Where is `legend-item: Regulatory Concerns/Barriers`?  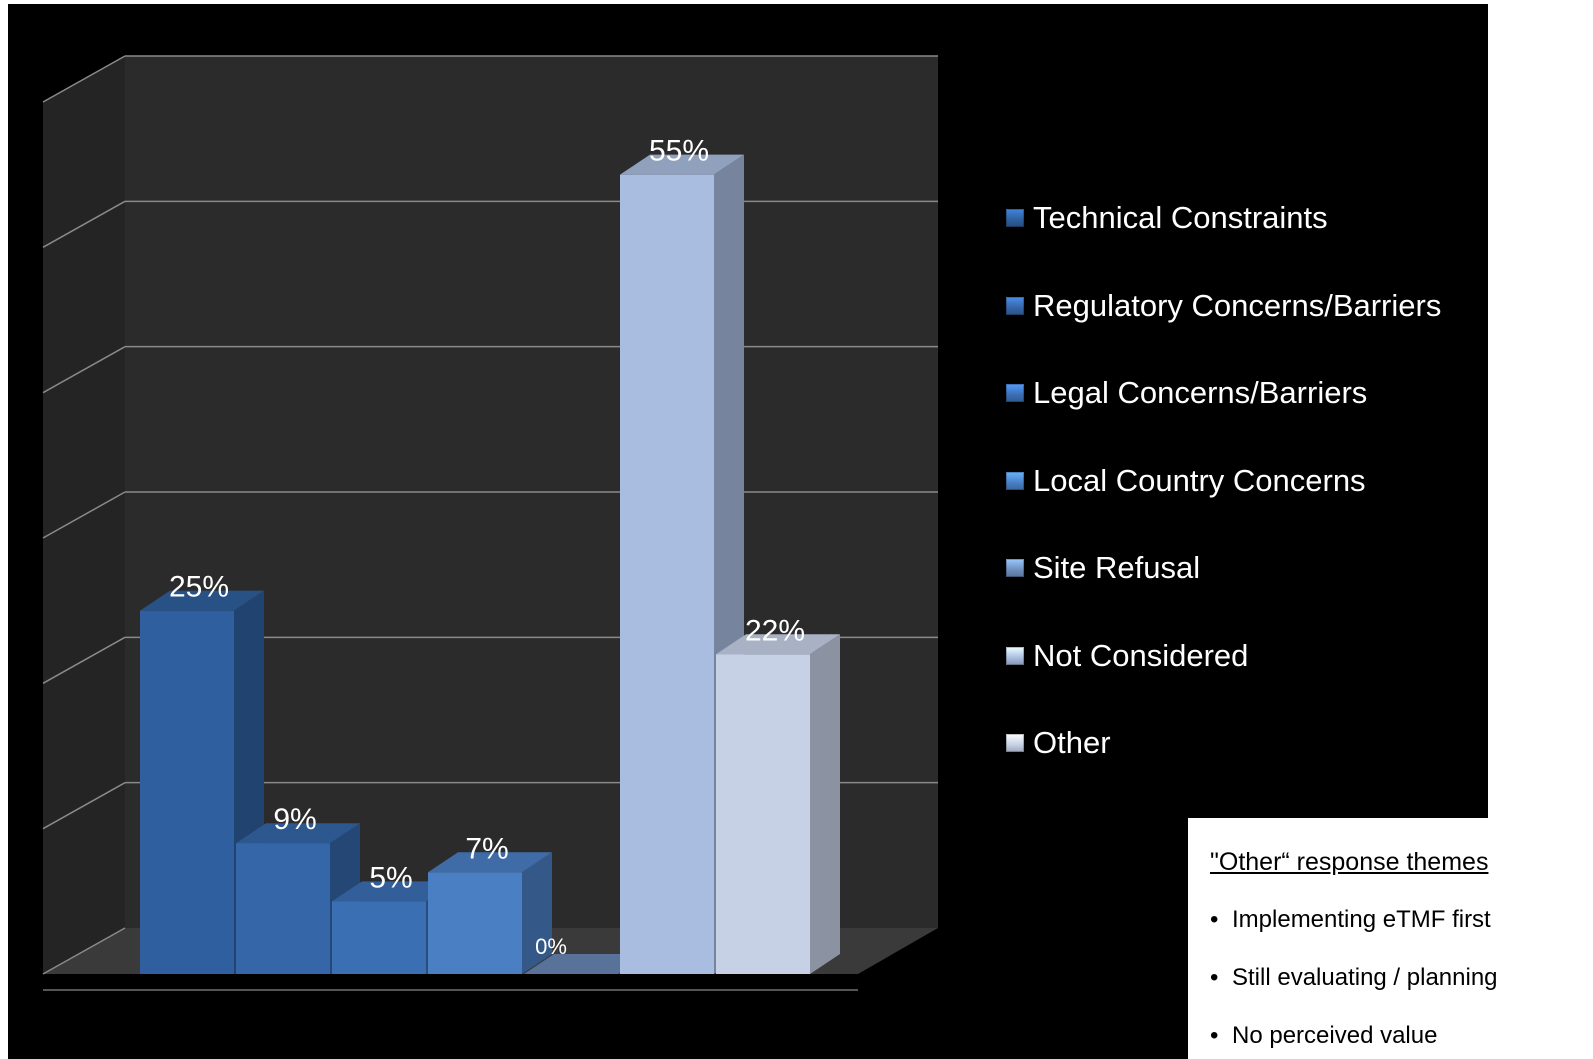
legend-item: Regulatory Concerns/Barriers is located at coordinates (1251, 306).